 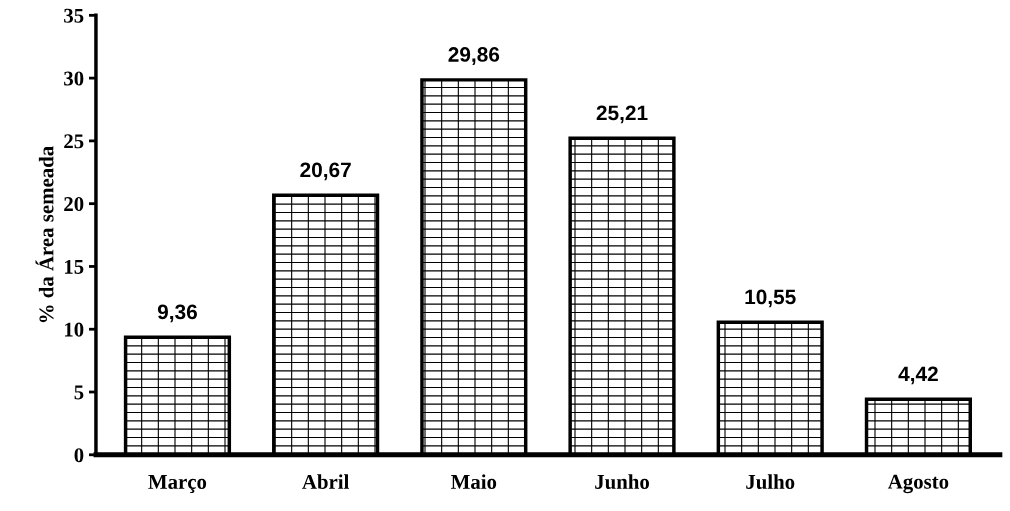 I want to click on x-tick-label: Março, so click(x=177, y=484).